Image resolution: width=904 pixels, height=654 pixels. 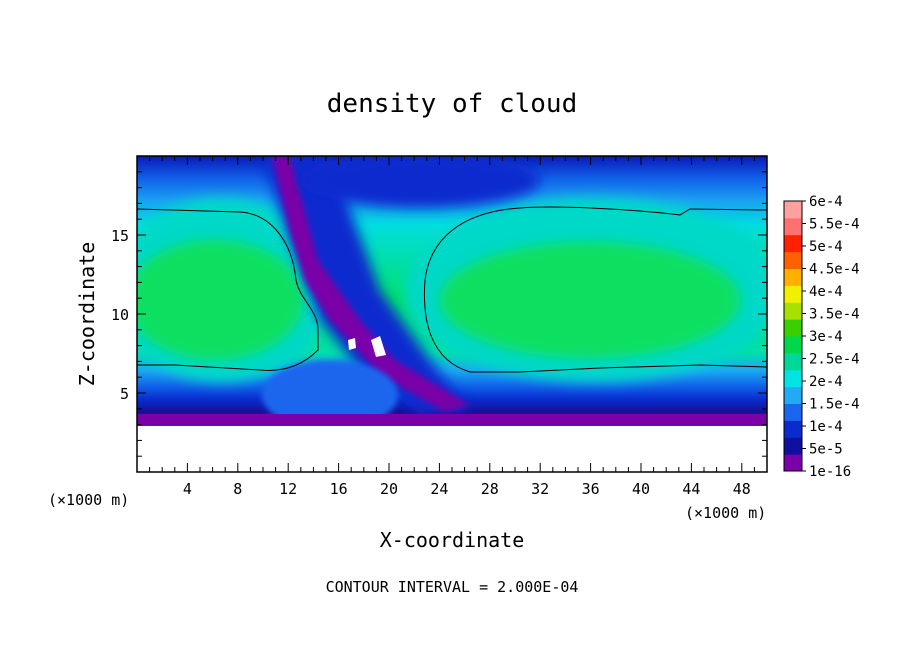 What do you see at coordinates (371, 284) in the screenshot?
I see `updraft-purple` at bounding box center [371, 284].